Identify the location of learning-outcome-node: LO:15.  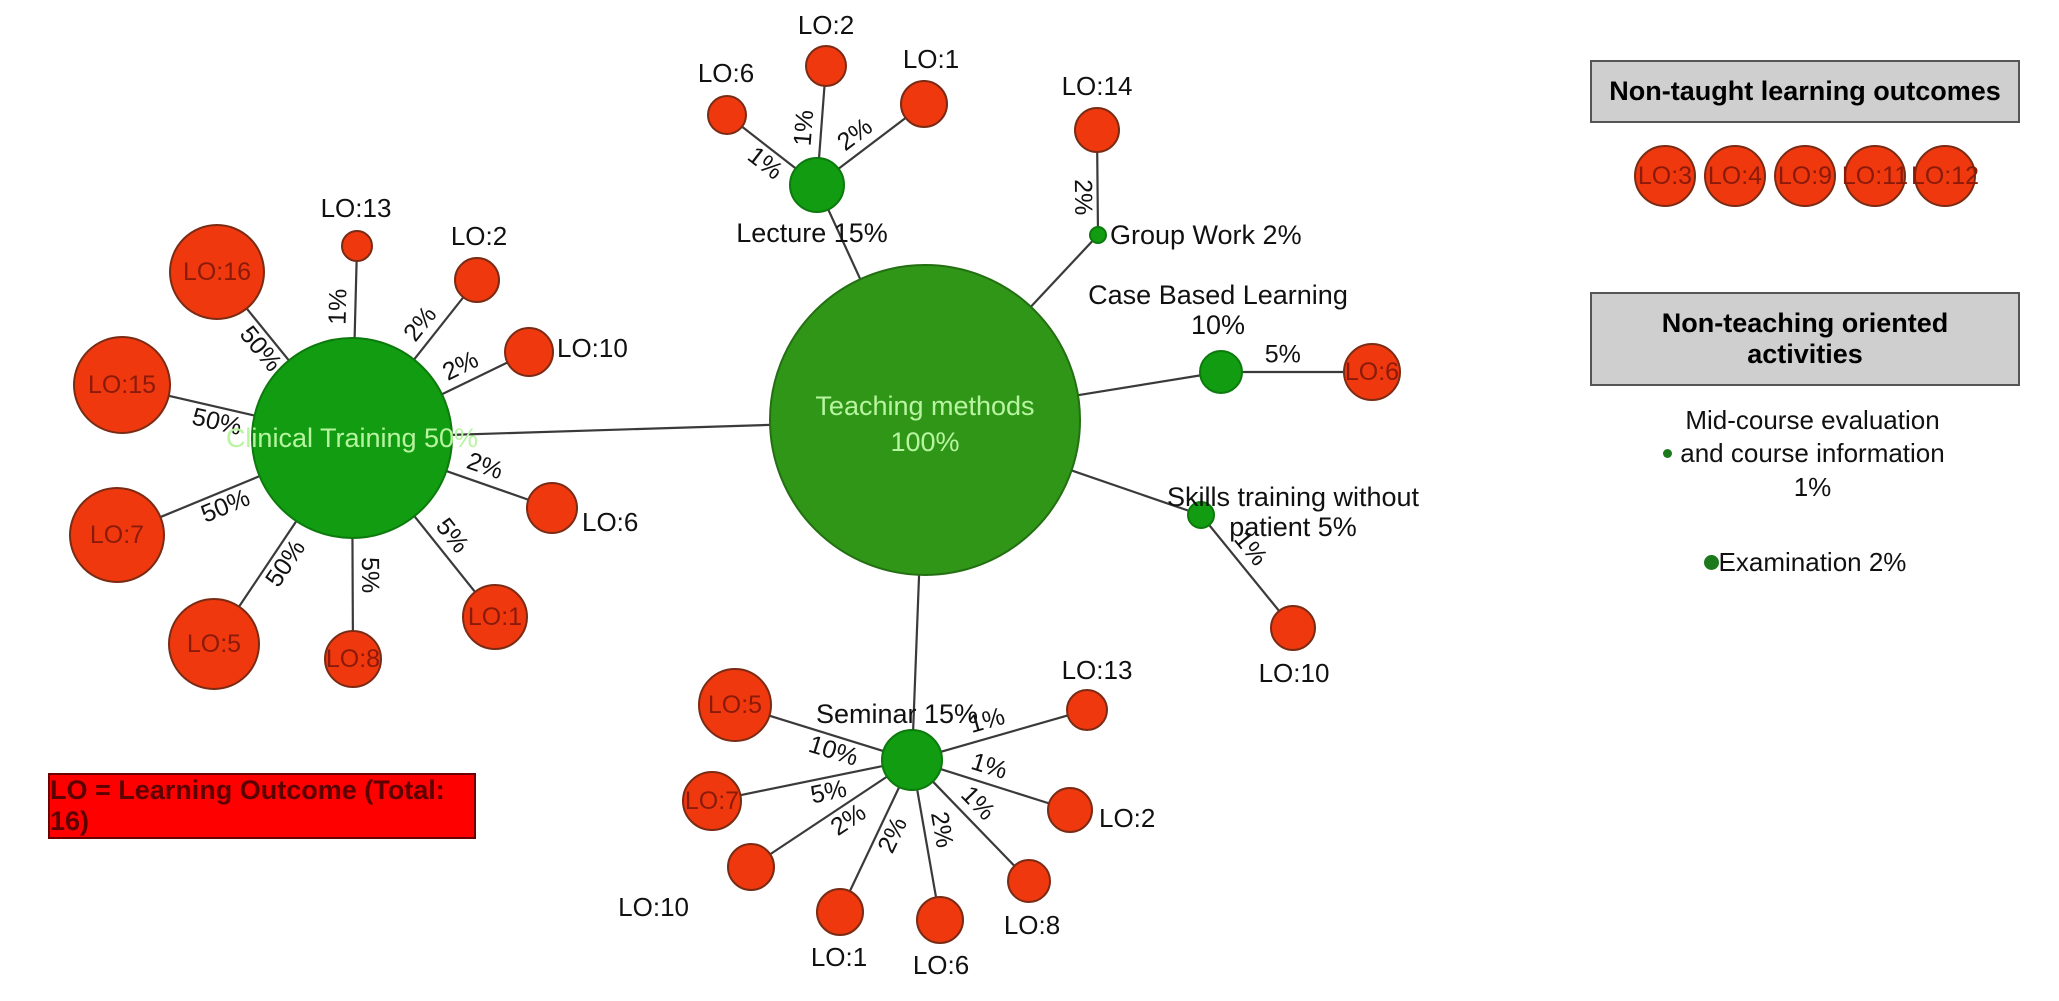
(122, 385).